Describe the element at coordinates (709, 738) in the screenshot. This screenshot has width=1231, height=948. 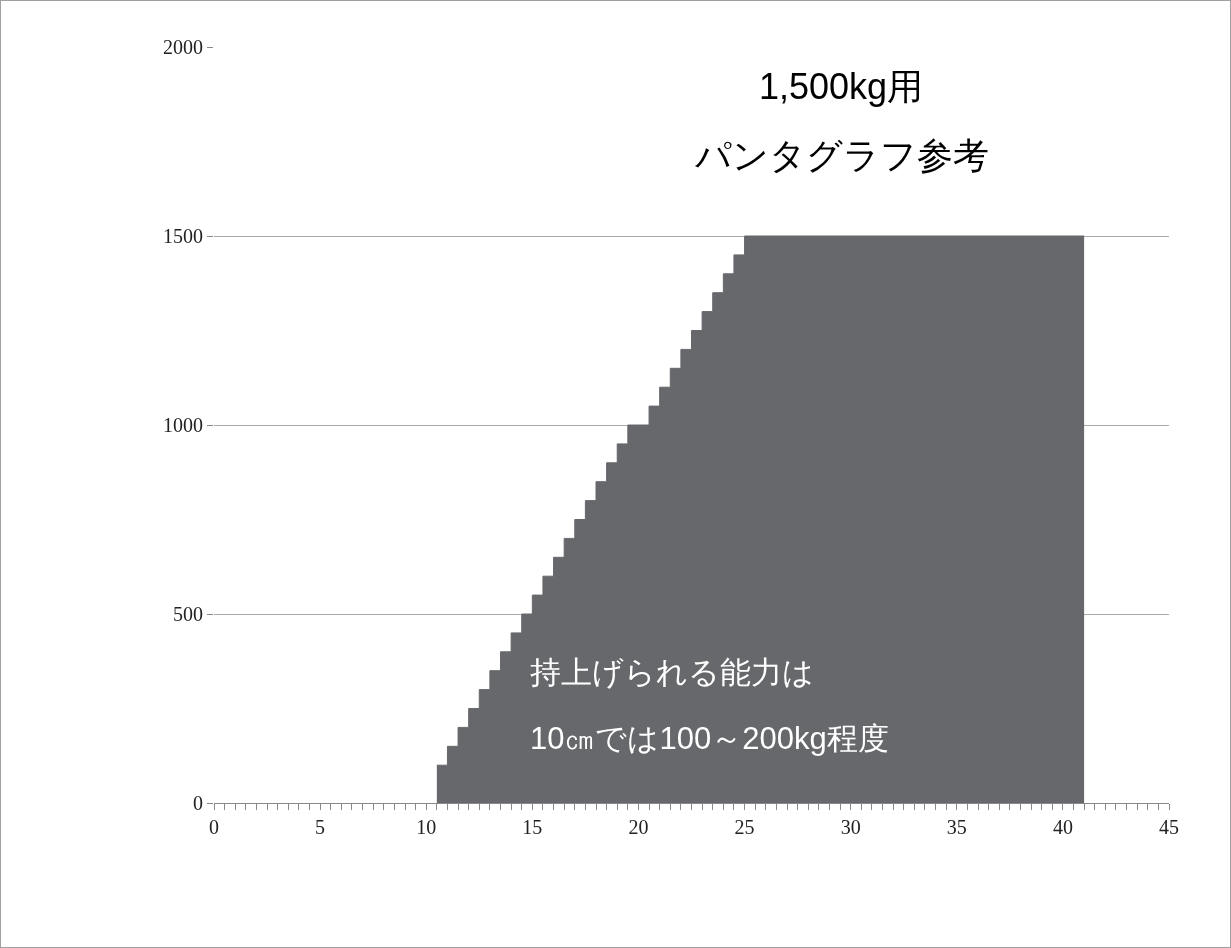
I see `annotation: 10㎝では100～200kg程度` at that location.